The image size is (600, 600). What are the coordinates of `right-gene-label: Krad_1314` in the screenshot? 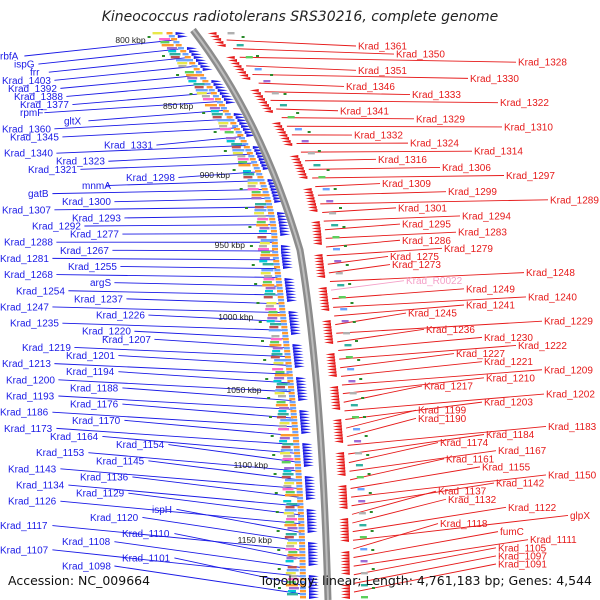 It's located at (498, 152).